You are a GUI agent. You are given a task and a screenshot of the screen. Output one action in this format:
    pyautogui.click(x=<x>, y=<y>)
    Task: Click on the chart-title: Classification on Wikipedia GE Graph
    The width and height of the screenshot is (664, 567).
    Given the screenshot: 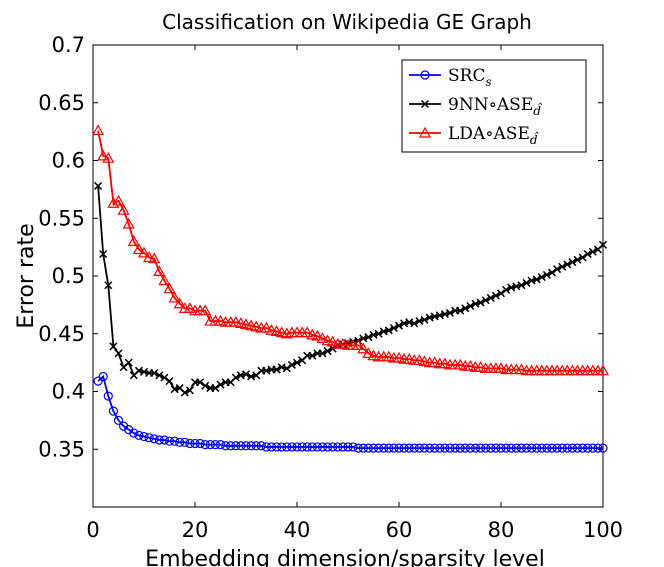 What is the action you would take?
    pyautogui.click(x=347, y=22)
    